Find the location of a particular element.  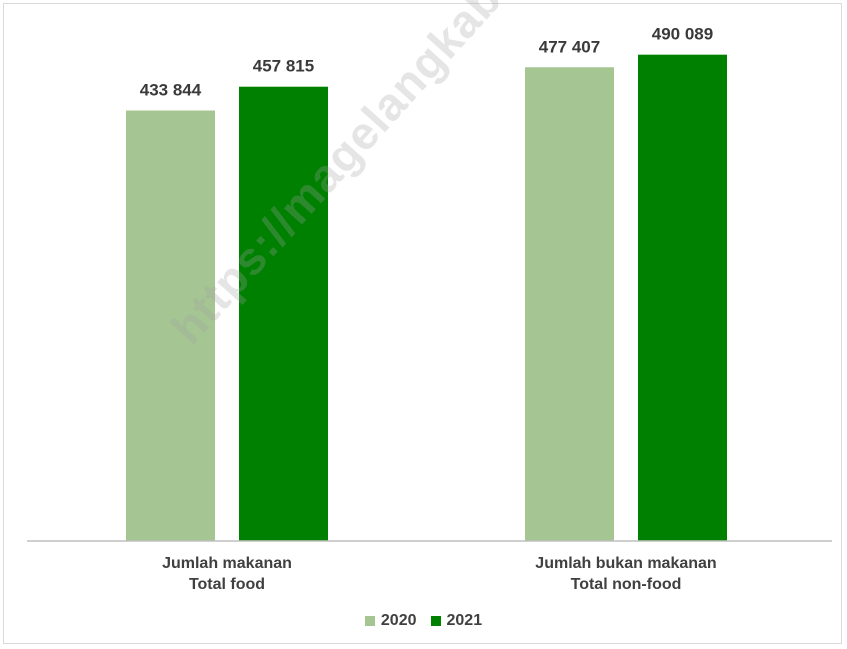

category-label-1-0: Jumlah bukan makanan is located at coordinates (625, 563).